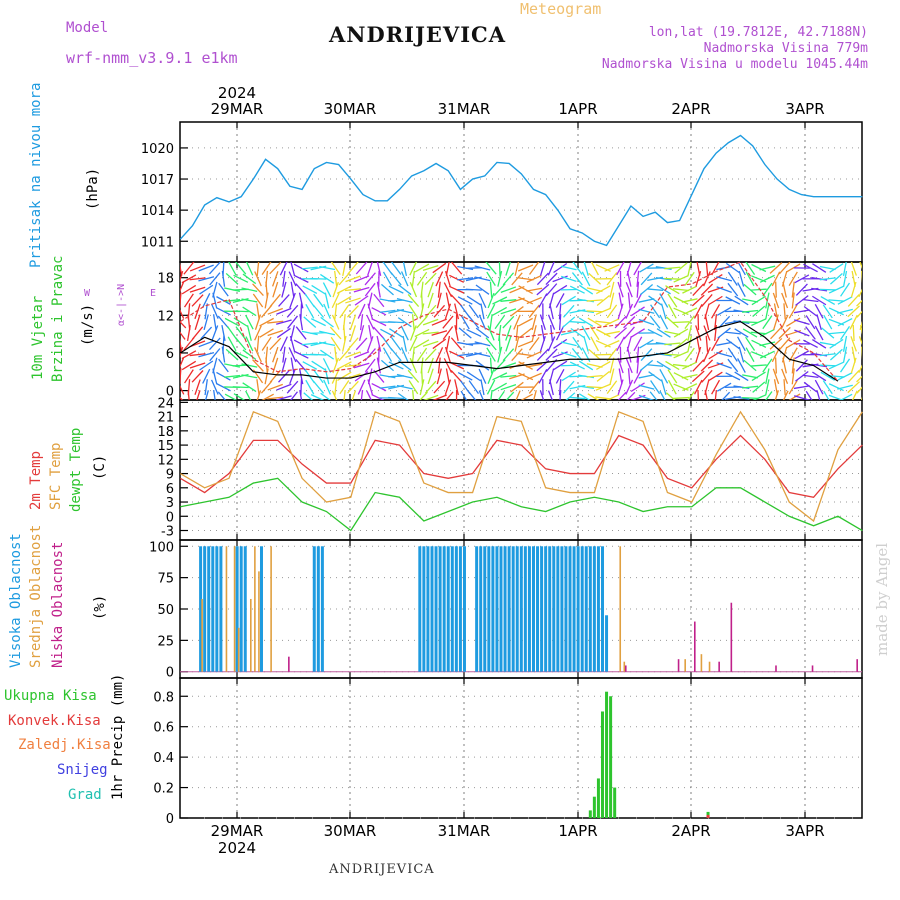 This screenshot has height=900, width=900. What do you see at coordinates (165, 403) in the screenshot?
I see `y-tick-label: 24` at bounding box center [165, 403].